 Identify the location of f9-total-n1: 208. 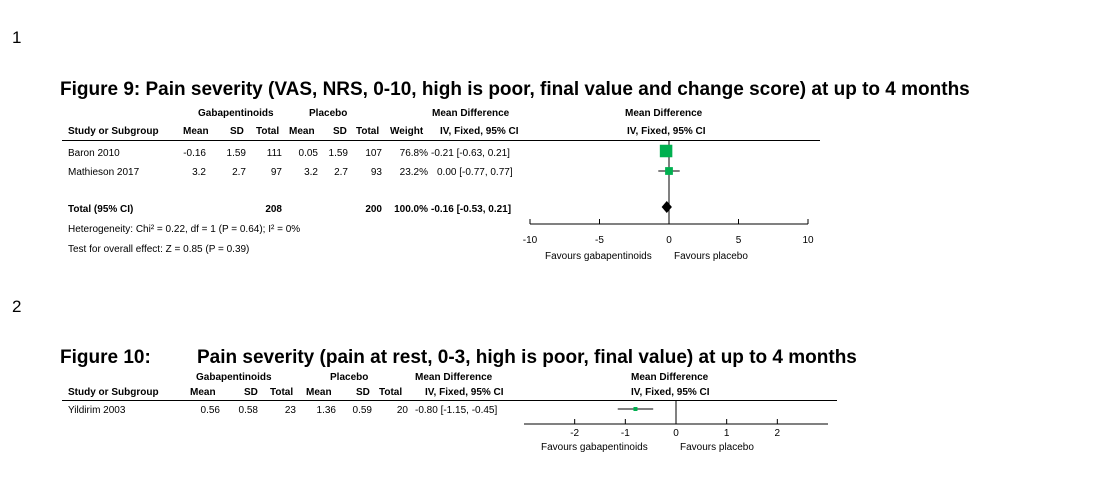
(273, 209).